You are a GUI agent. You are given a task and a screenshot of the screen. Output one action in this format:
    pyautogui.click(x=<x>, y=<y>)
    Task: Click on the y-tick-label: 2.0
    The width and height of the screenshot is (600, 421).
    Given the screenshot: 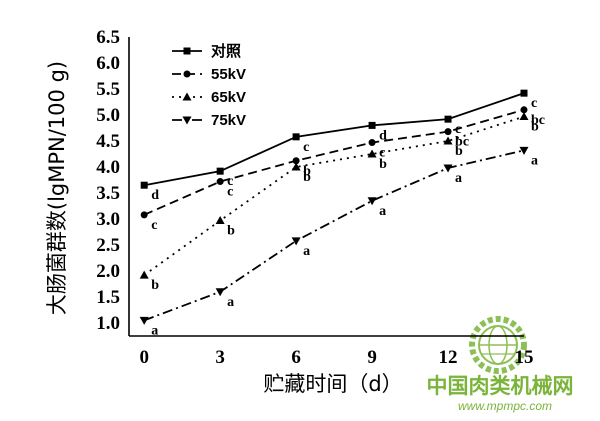 What is the action you would take?
    pyautogui.click(x=108, y=271)
    